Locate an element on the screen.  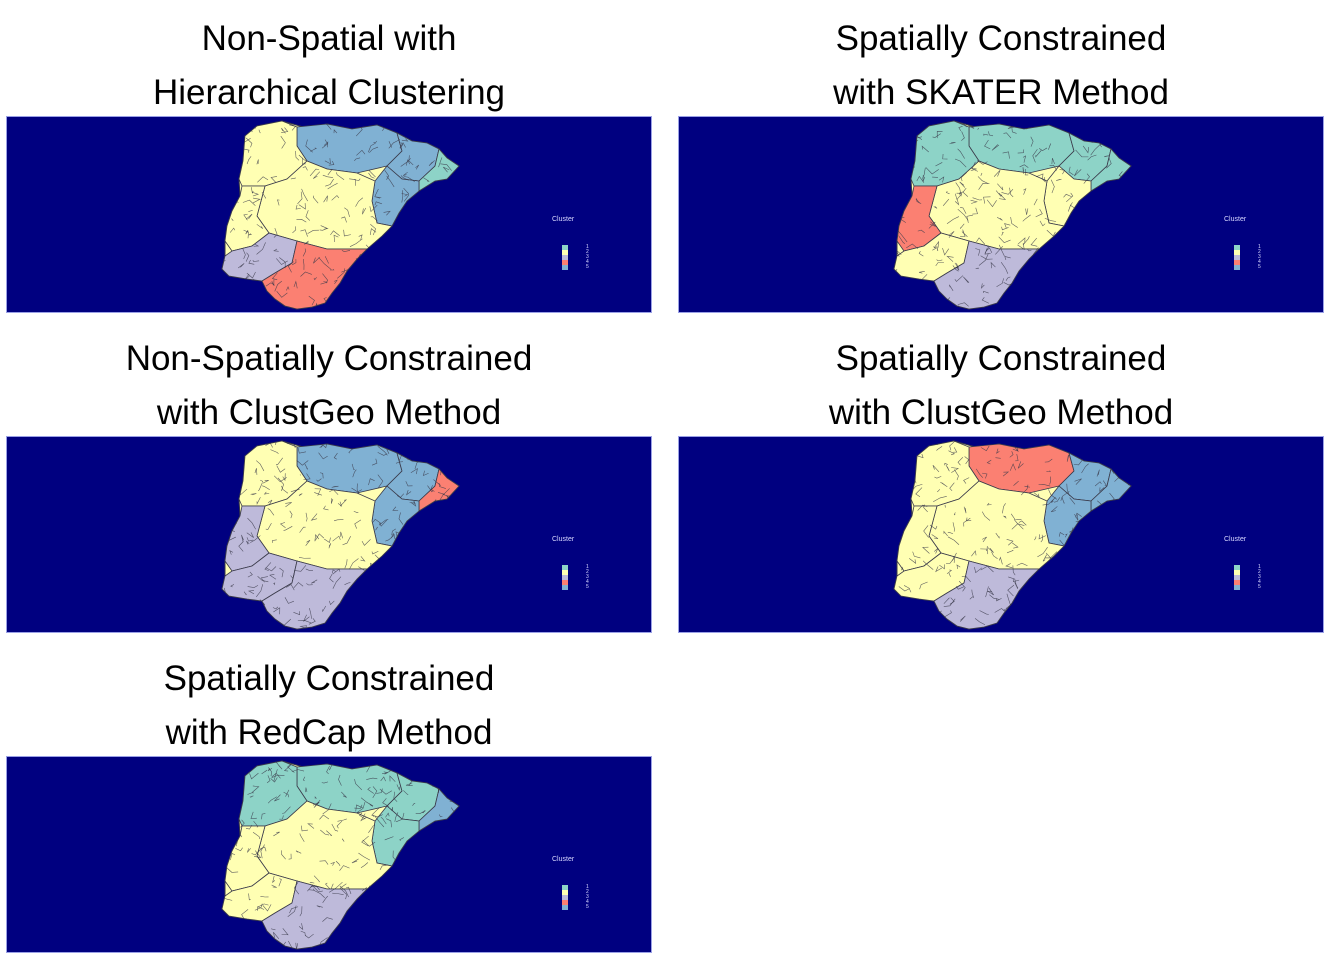
panel-title: Non-Spatial with Hierarchical Clustering is located at coordinates (329, 66).